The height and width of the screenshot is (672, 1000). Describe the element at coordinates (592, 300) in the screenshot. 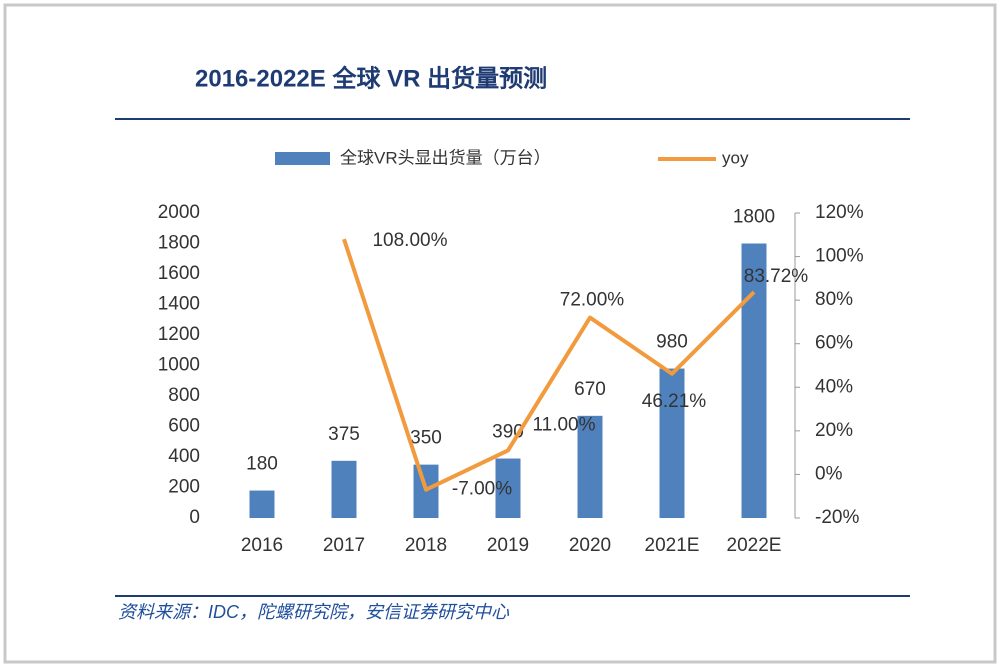

I see `yoy-label: 72.00%` at that location.